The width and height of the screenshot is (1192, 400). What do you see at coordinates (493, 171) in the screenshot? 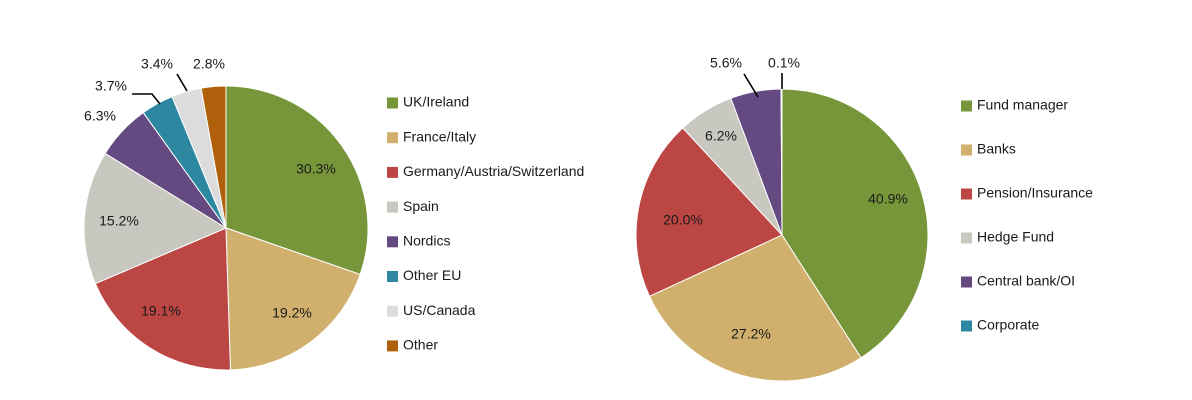
I see `legend-label: Germany/Austria/Switzerland` at bounding box center [493, 171].